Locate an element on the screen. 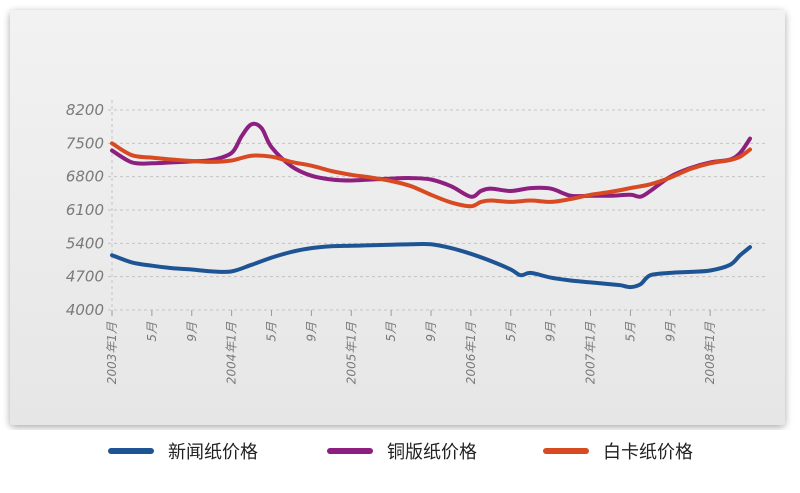 The image size is (800, 493). legend-label-coated-paper: 铜版纸价格 is located at coordinates (432, 452).